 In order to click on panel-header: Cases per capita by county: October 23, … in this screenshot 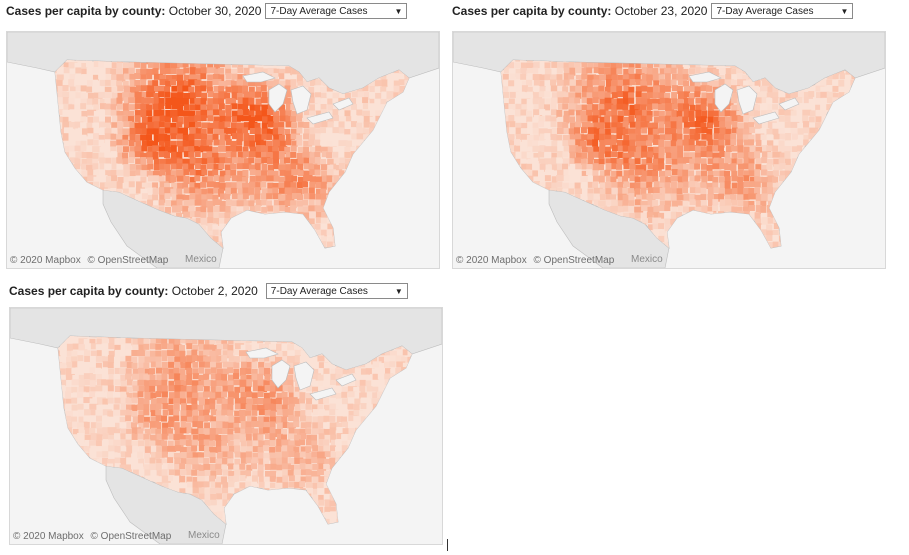, I will do `click(653, 11)`.